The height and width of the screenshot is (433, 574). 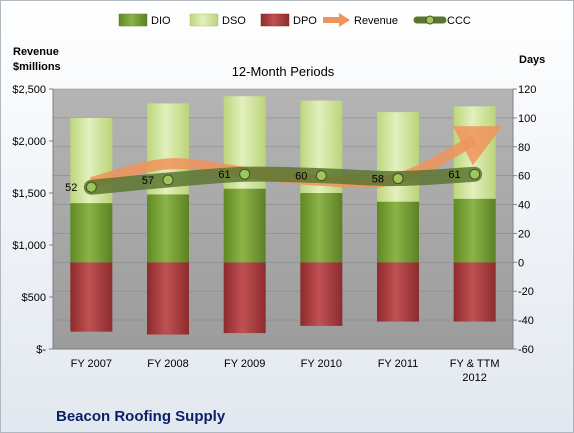 What do you see at coordinates (141, 416) in the screenshot?
I see `company-title: Beacon Roofing Supply` at bounding box center [141, 416].